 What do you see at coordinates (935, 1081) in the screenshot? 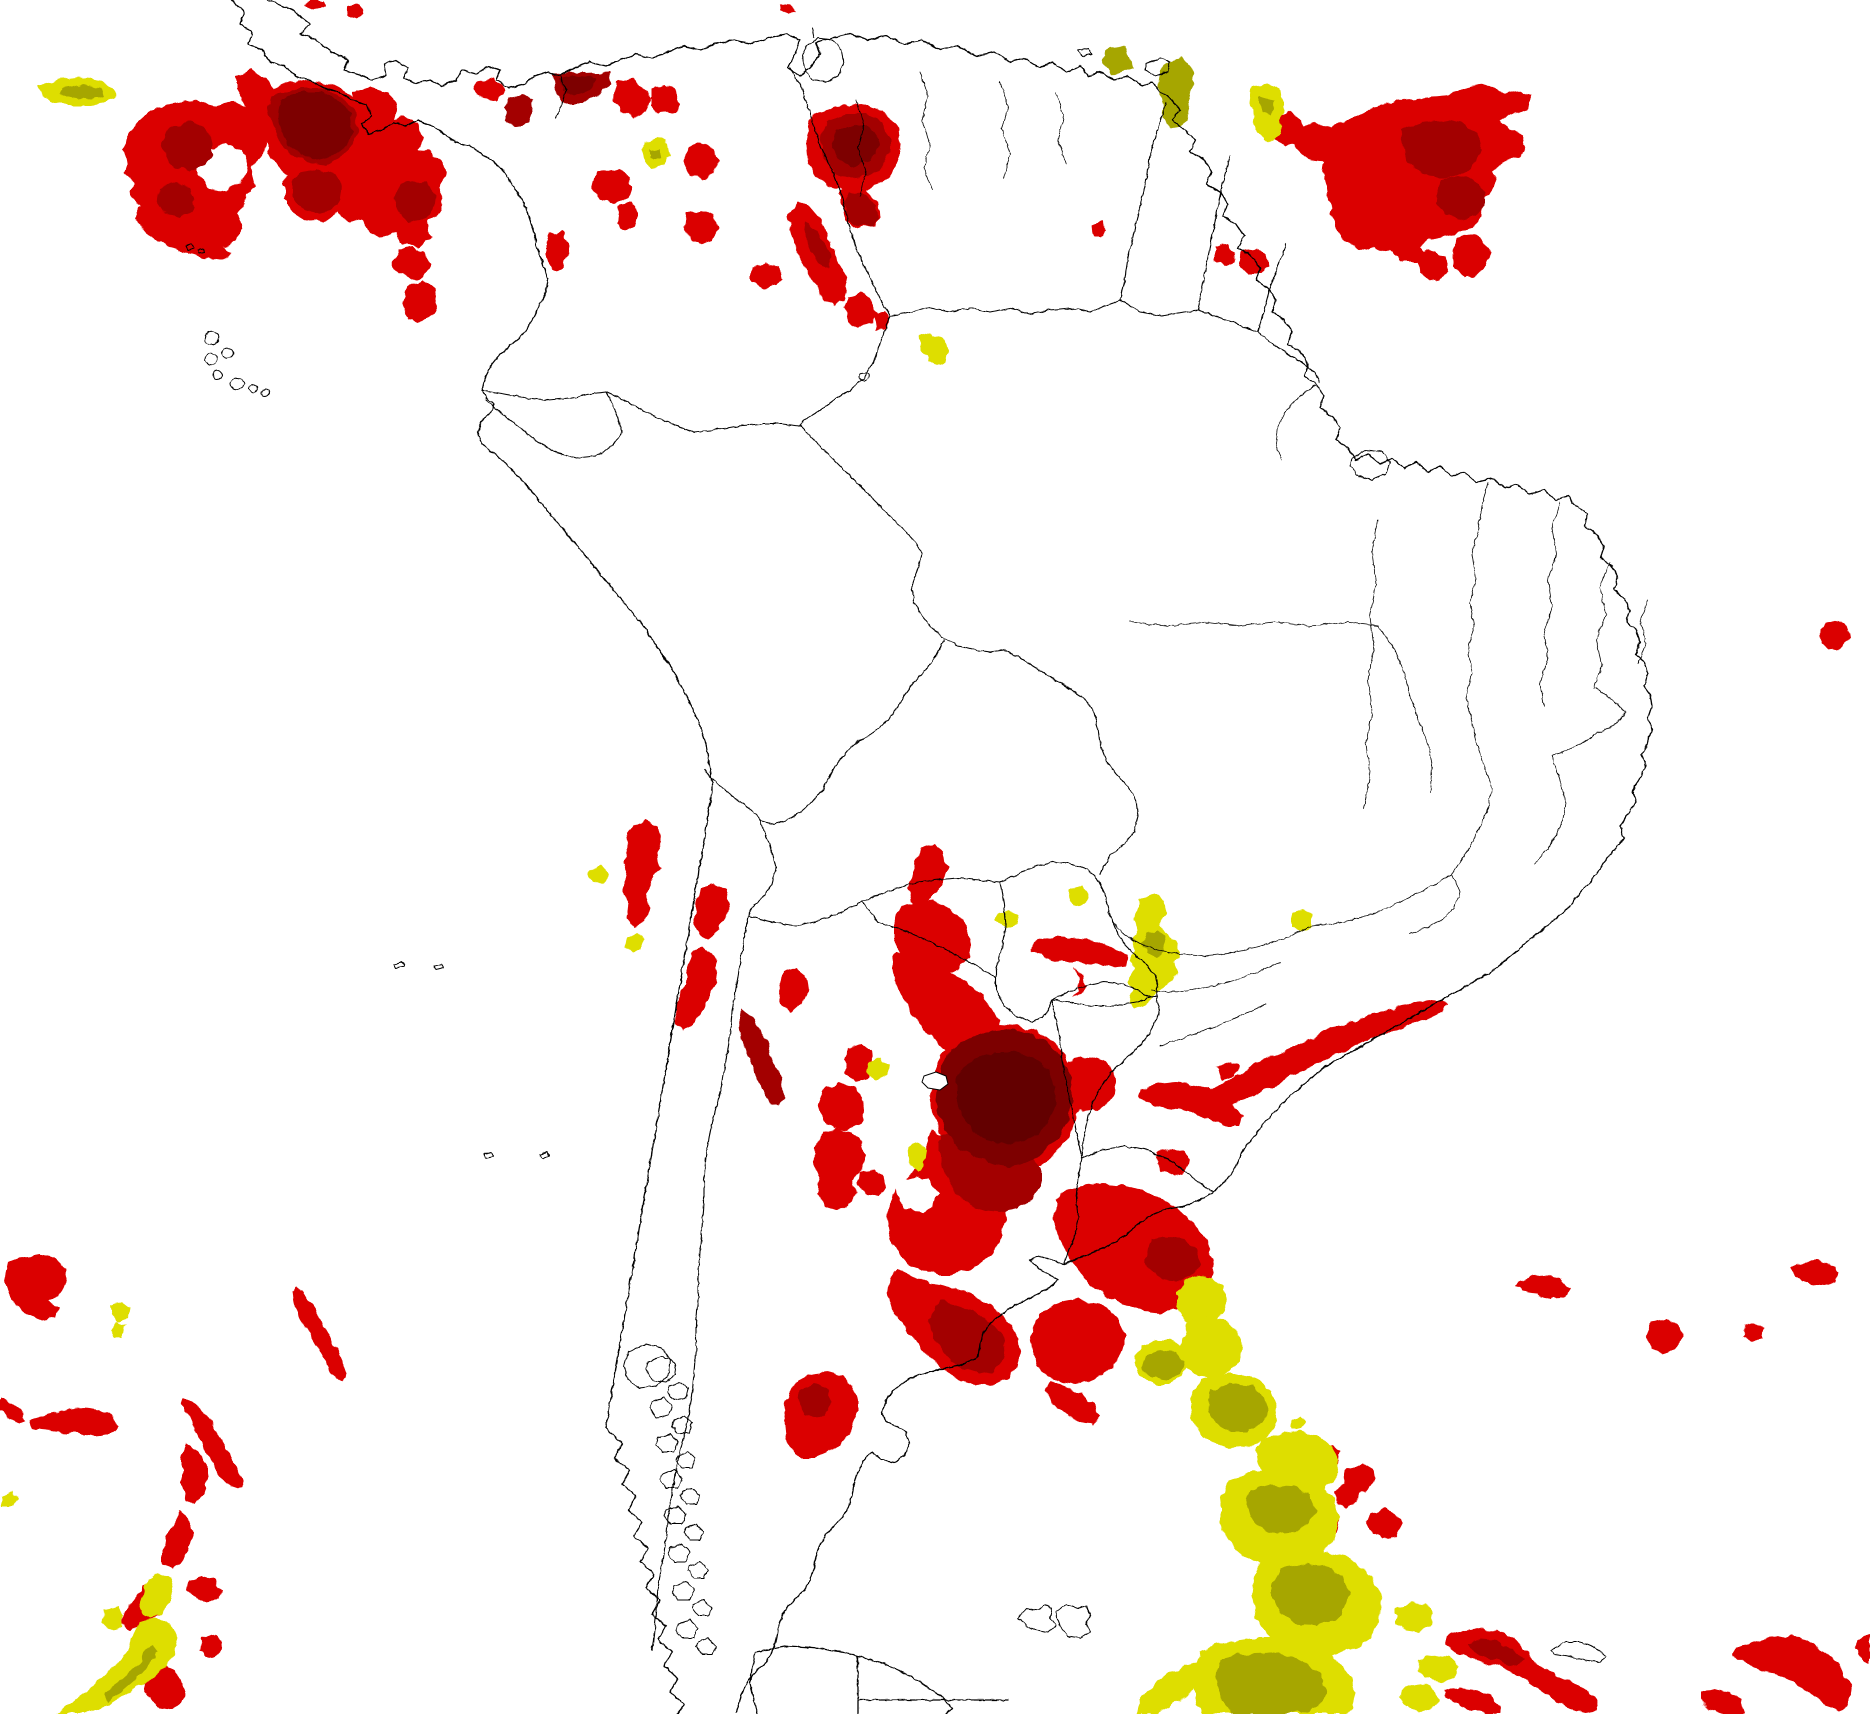
I see `lake-outlines-white` at bounding box center [935, 1081].